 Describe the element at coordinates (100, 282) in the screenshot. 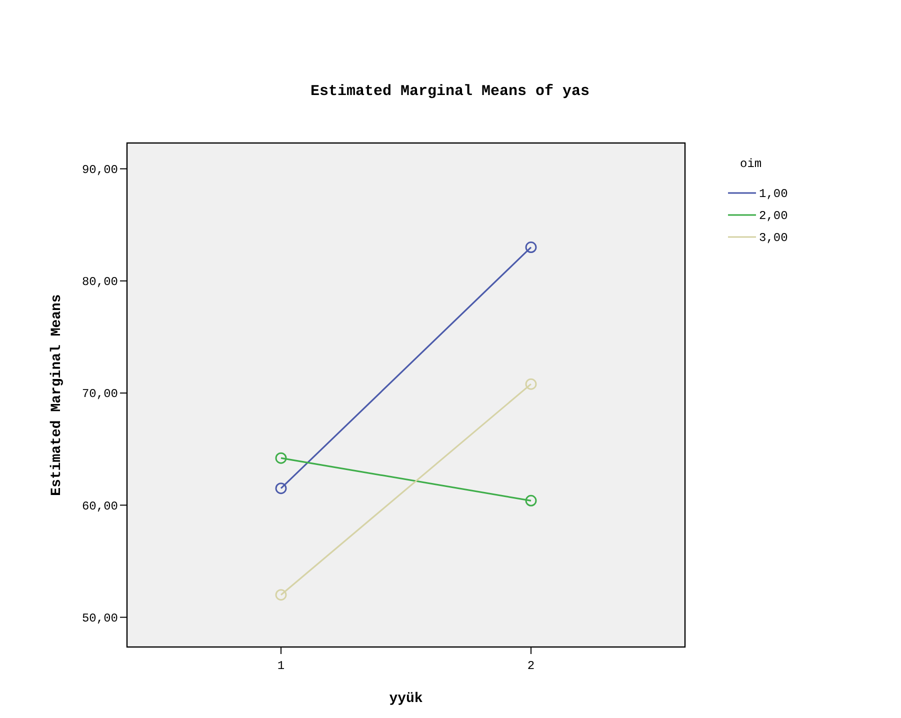

I see `y-tick-label: 80,00` at that location.